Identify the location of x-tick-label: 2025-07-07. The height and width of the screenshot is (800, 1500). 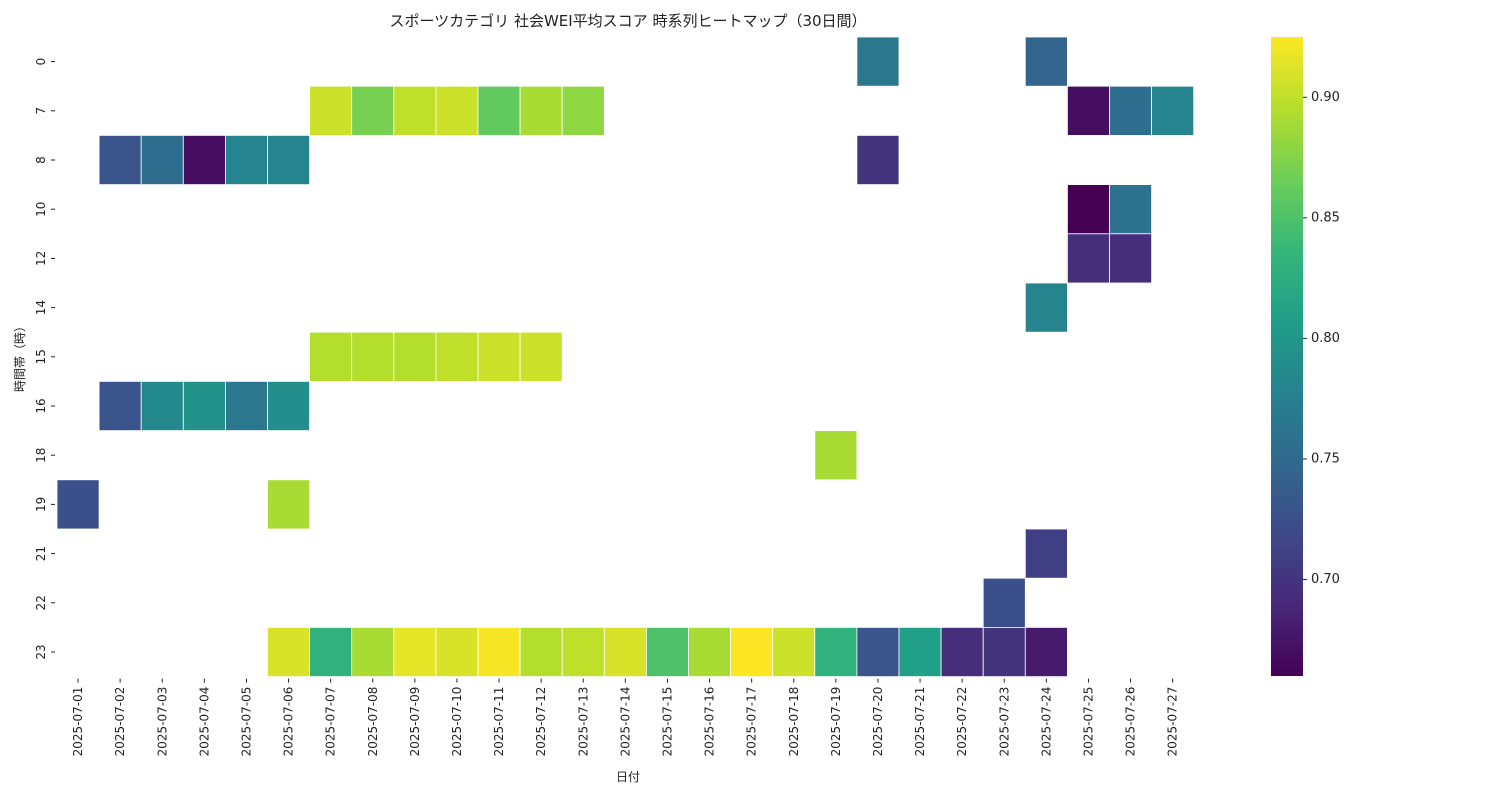
(331, 722).